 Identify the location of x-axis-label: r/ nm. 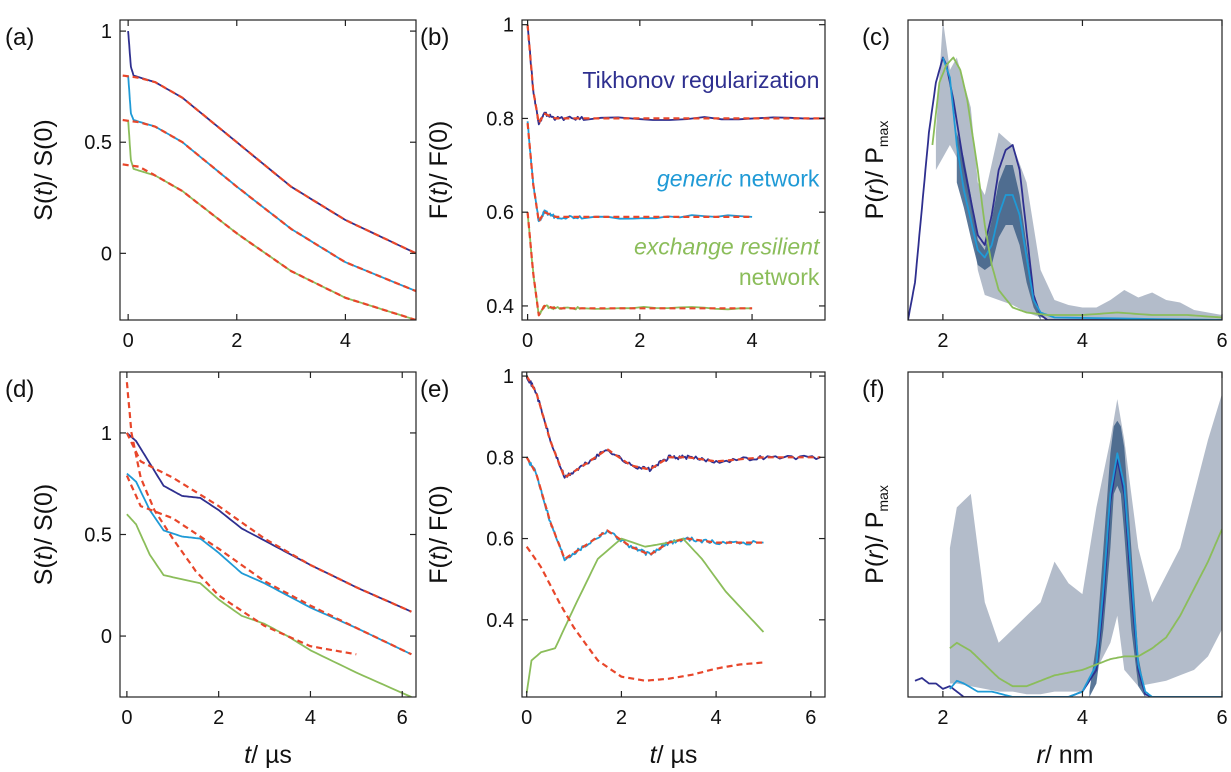
(1065, 755).